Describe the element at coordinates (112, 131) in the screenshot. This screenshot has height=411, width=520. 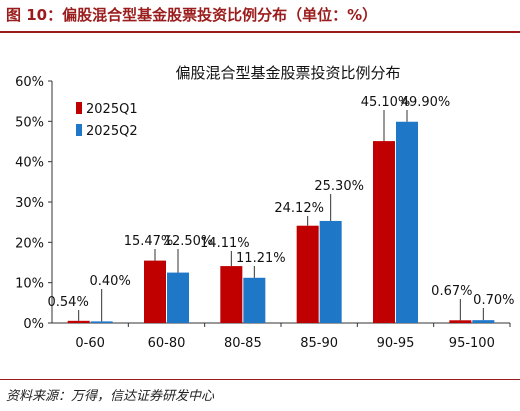
I see `legend-label-2025q2: 2025Q2` at that location.